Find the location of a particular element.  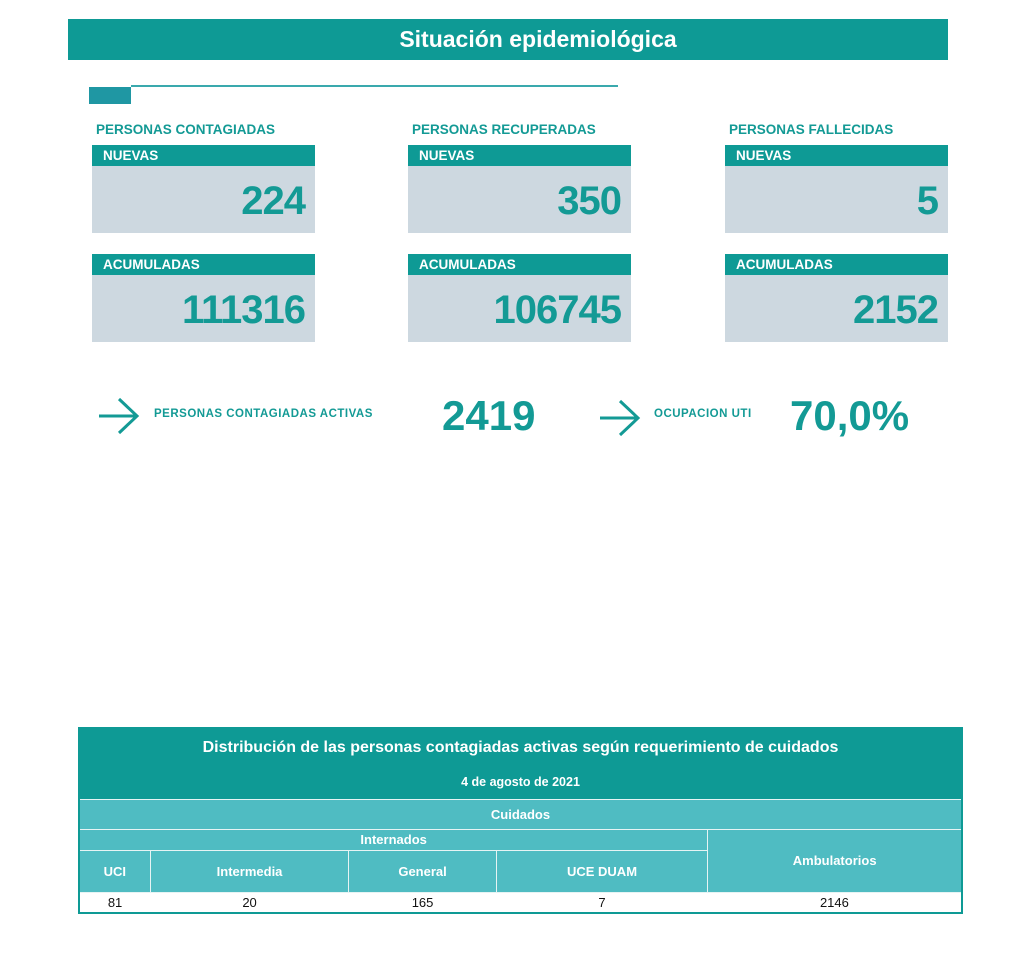

acc-value: 106745 is located at coordinates (519, 308).